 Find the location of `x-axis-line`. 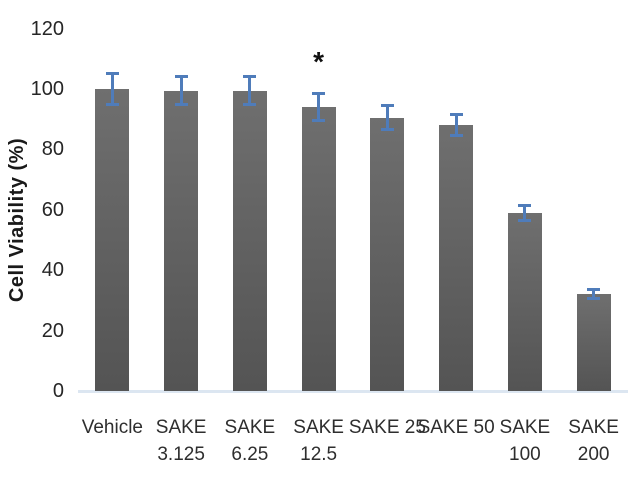

x-axis-line is located at coordinates (353, 391).